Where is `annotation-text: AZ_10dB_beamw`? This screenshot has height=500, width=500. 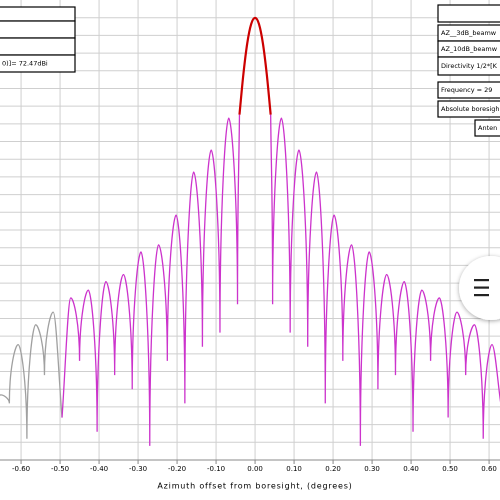 annotation-text: AZ_10dB_beamw is located at coordinates (469, 49).